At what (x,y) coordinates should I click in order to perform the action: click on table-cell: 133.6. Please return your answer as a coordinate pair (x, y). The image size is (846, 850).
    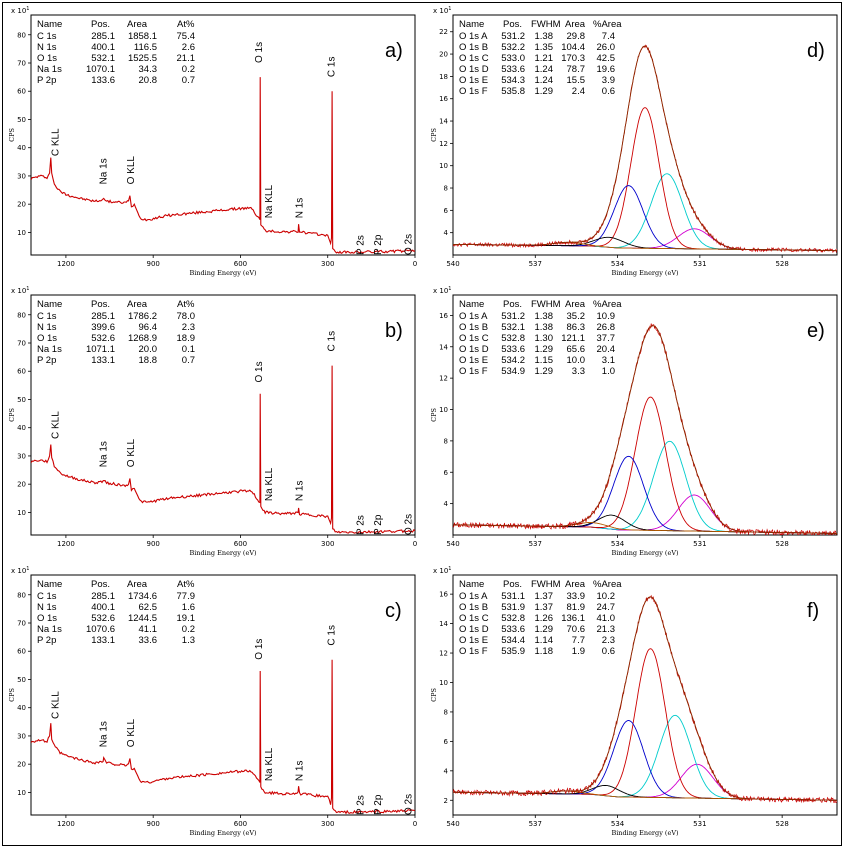
    Looking at the image, I should click on (103, 80).